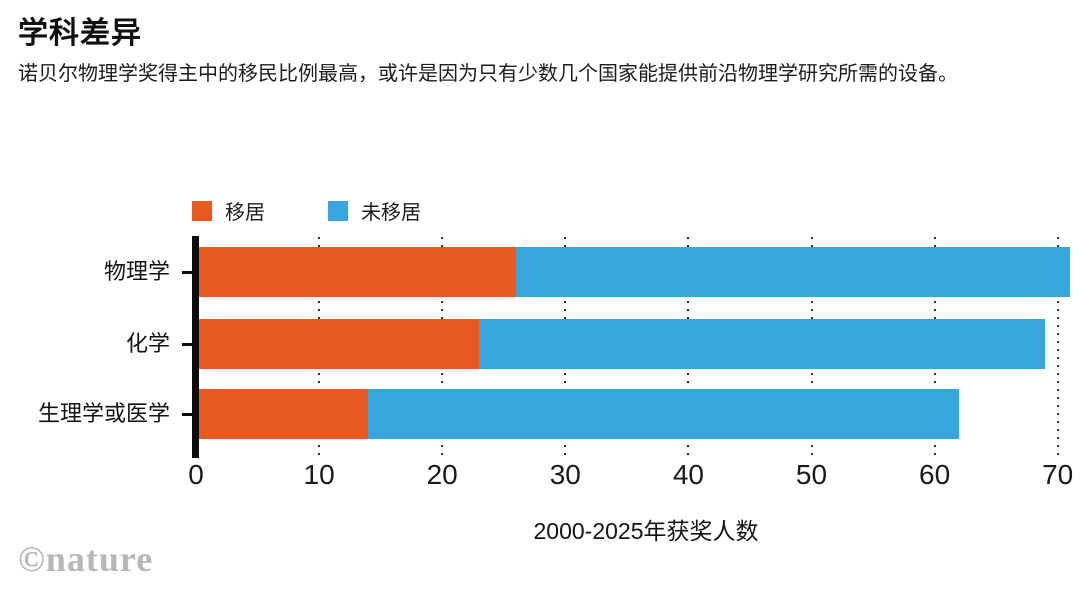 This screenshot has width=1080, height=601. What do you see at coordinates (935, 474) in the screenshot?
I see `x-tick-label-60: 60` at bounding box center [935, 474].